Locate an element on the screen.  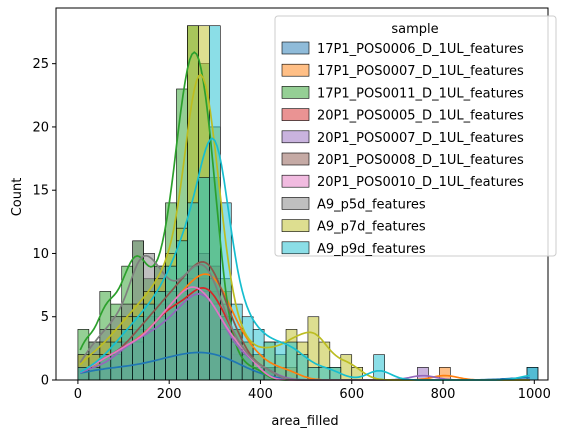
legend-label: 20P1_POS0010_D_1UL_features is located at coordinates (420, 182).